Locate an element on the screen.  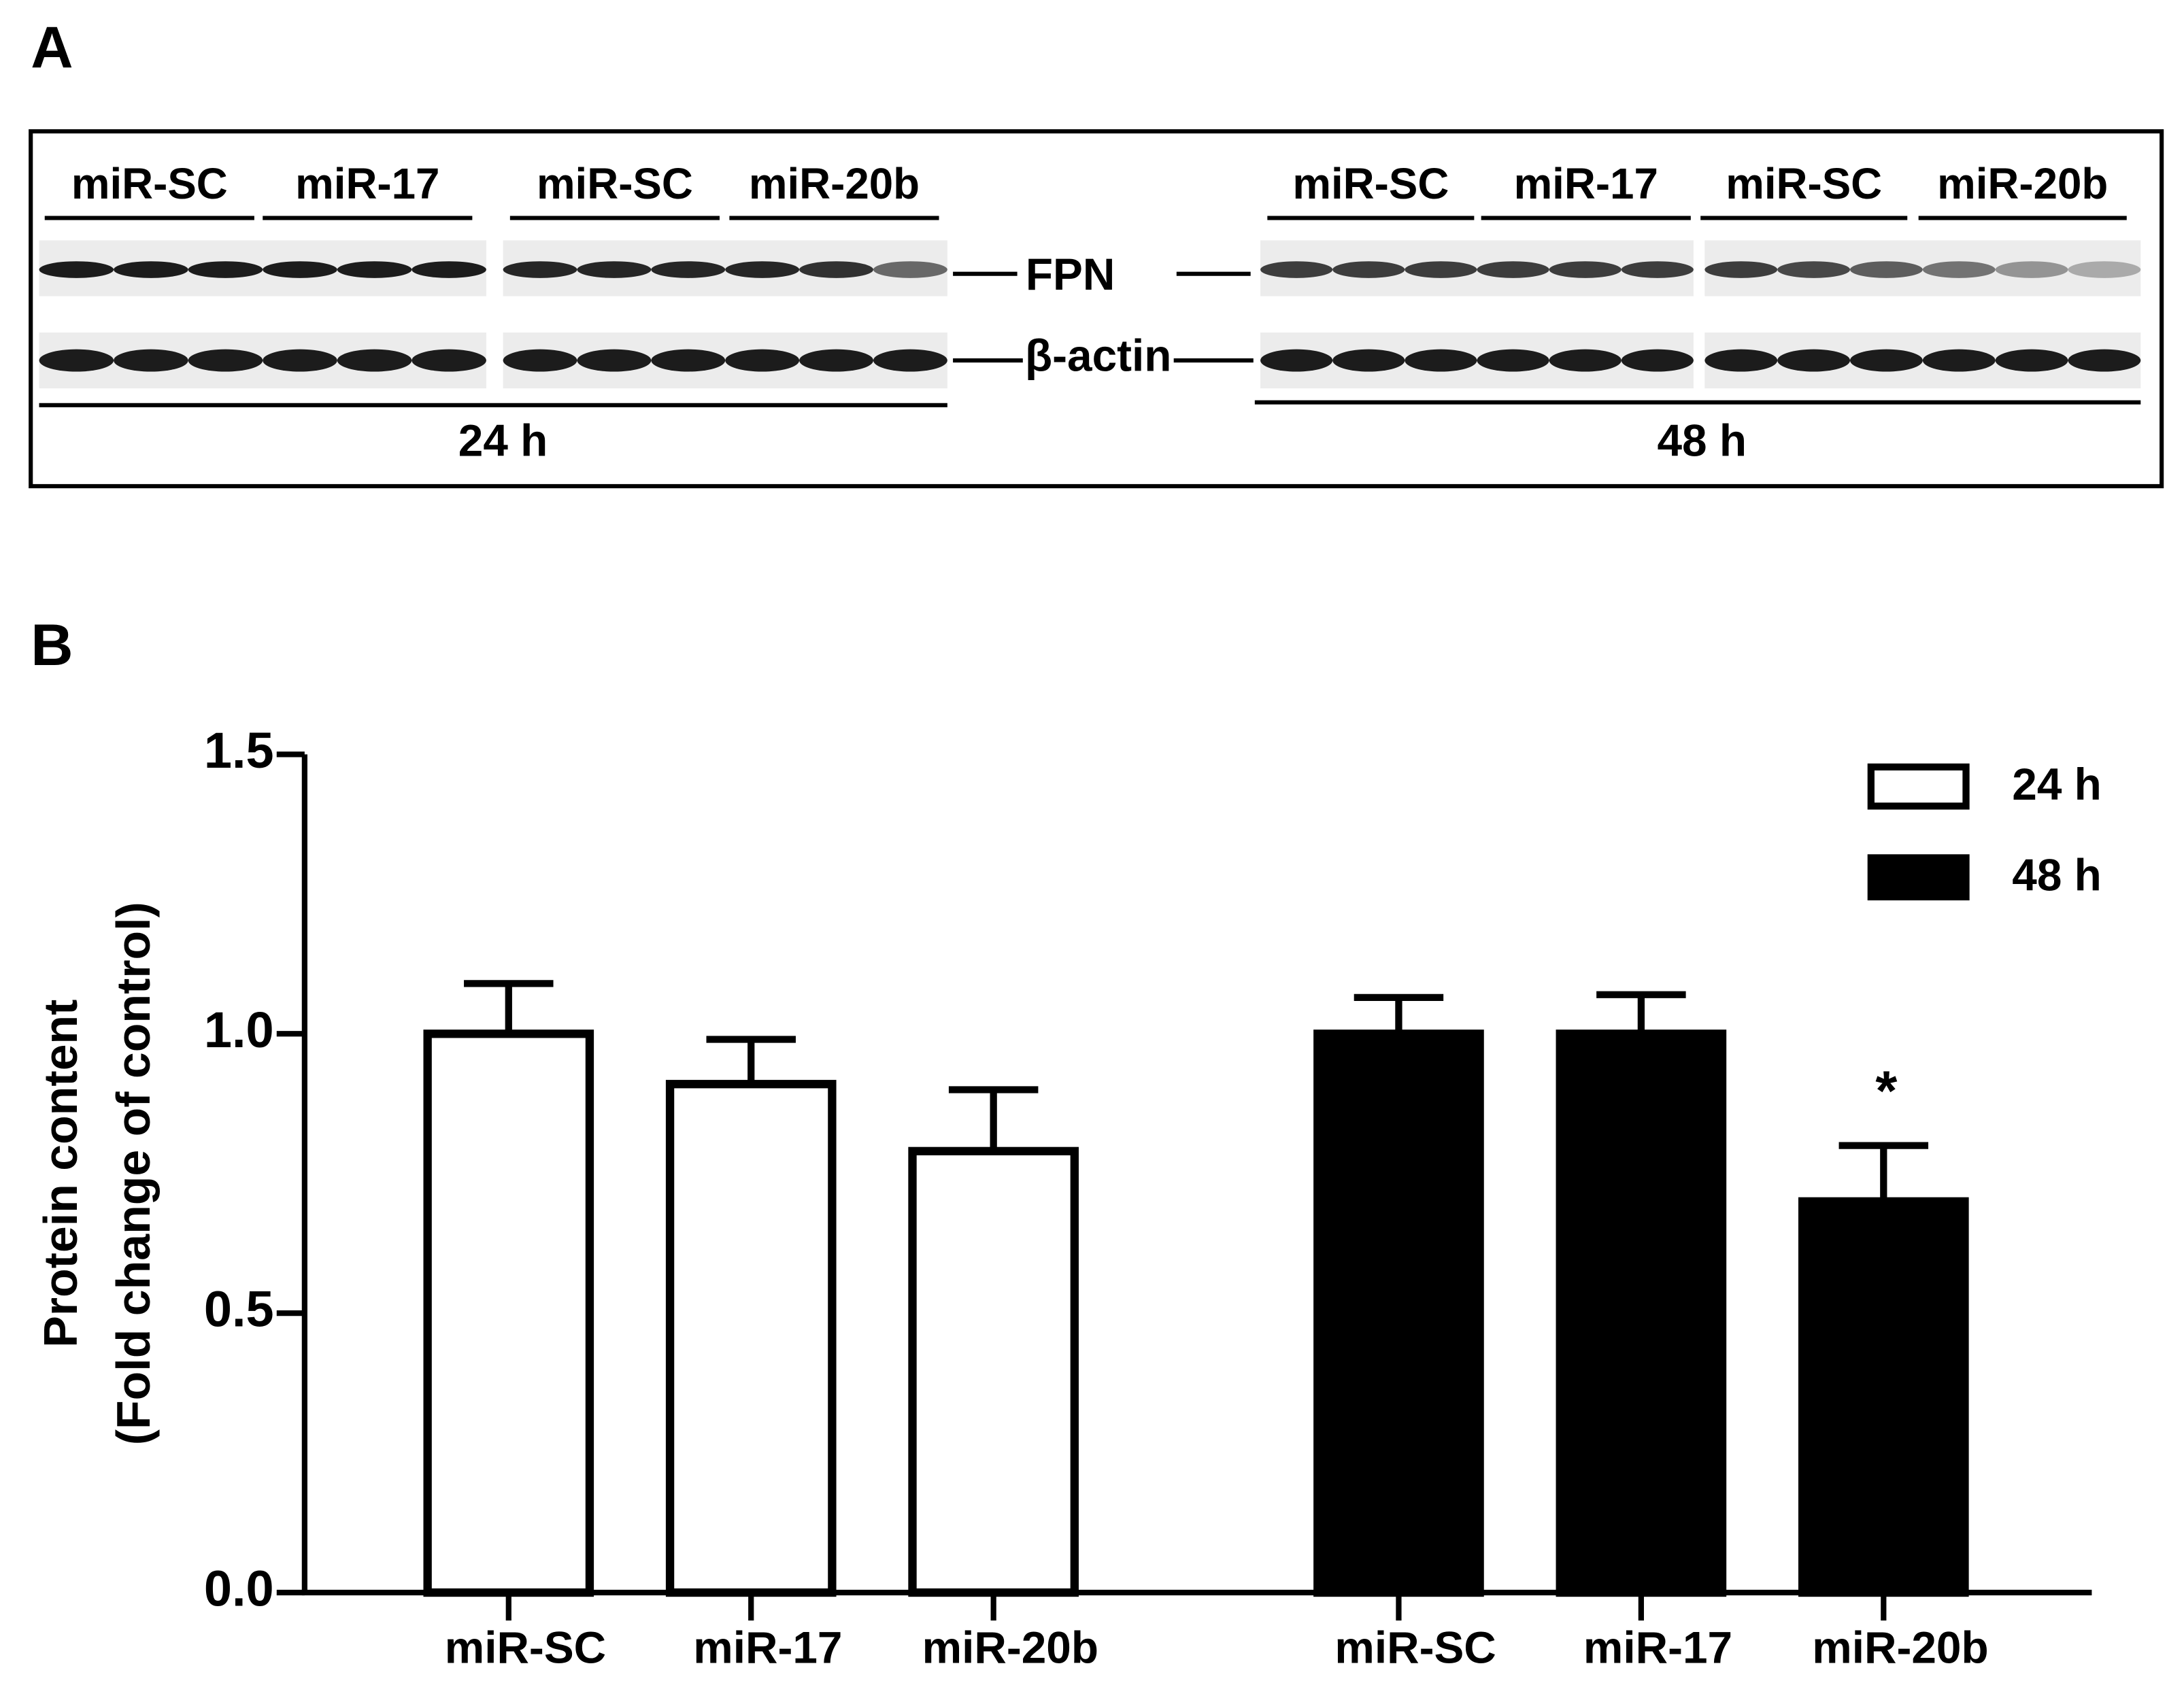
y-tick-label: 1.5 is located at coordinates (239, 751).